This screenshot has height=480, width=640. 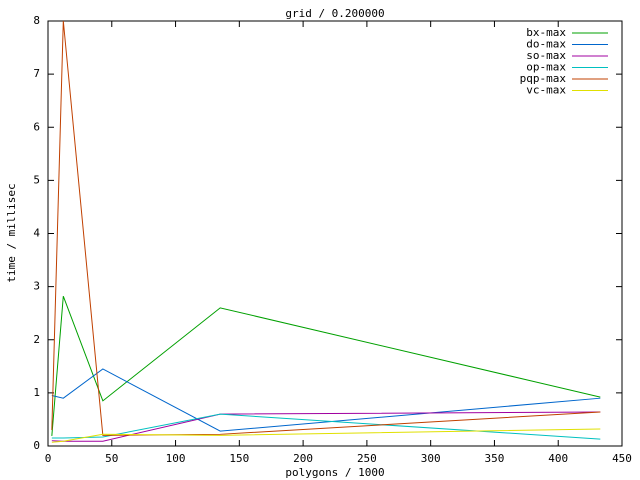 What do you see at coordinates (303, 458) in the screenshot?
I see `x-tick-label: 200` at bounding box center [303, 458].